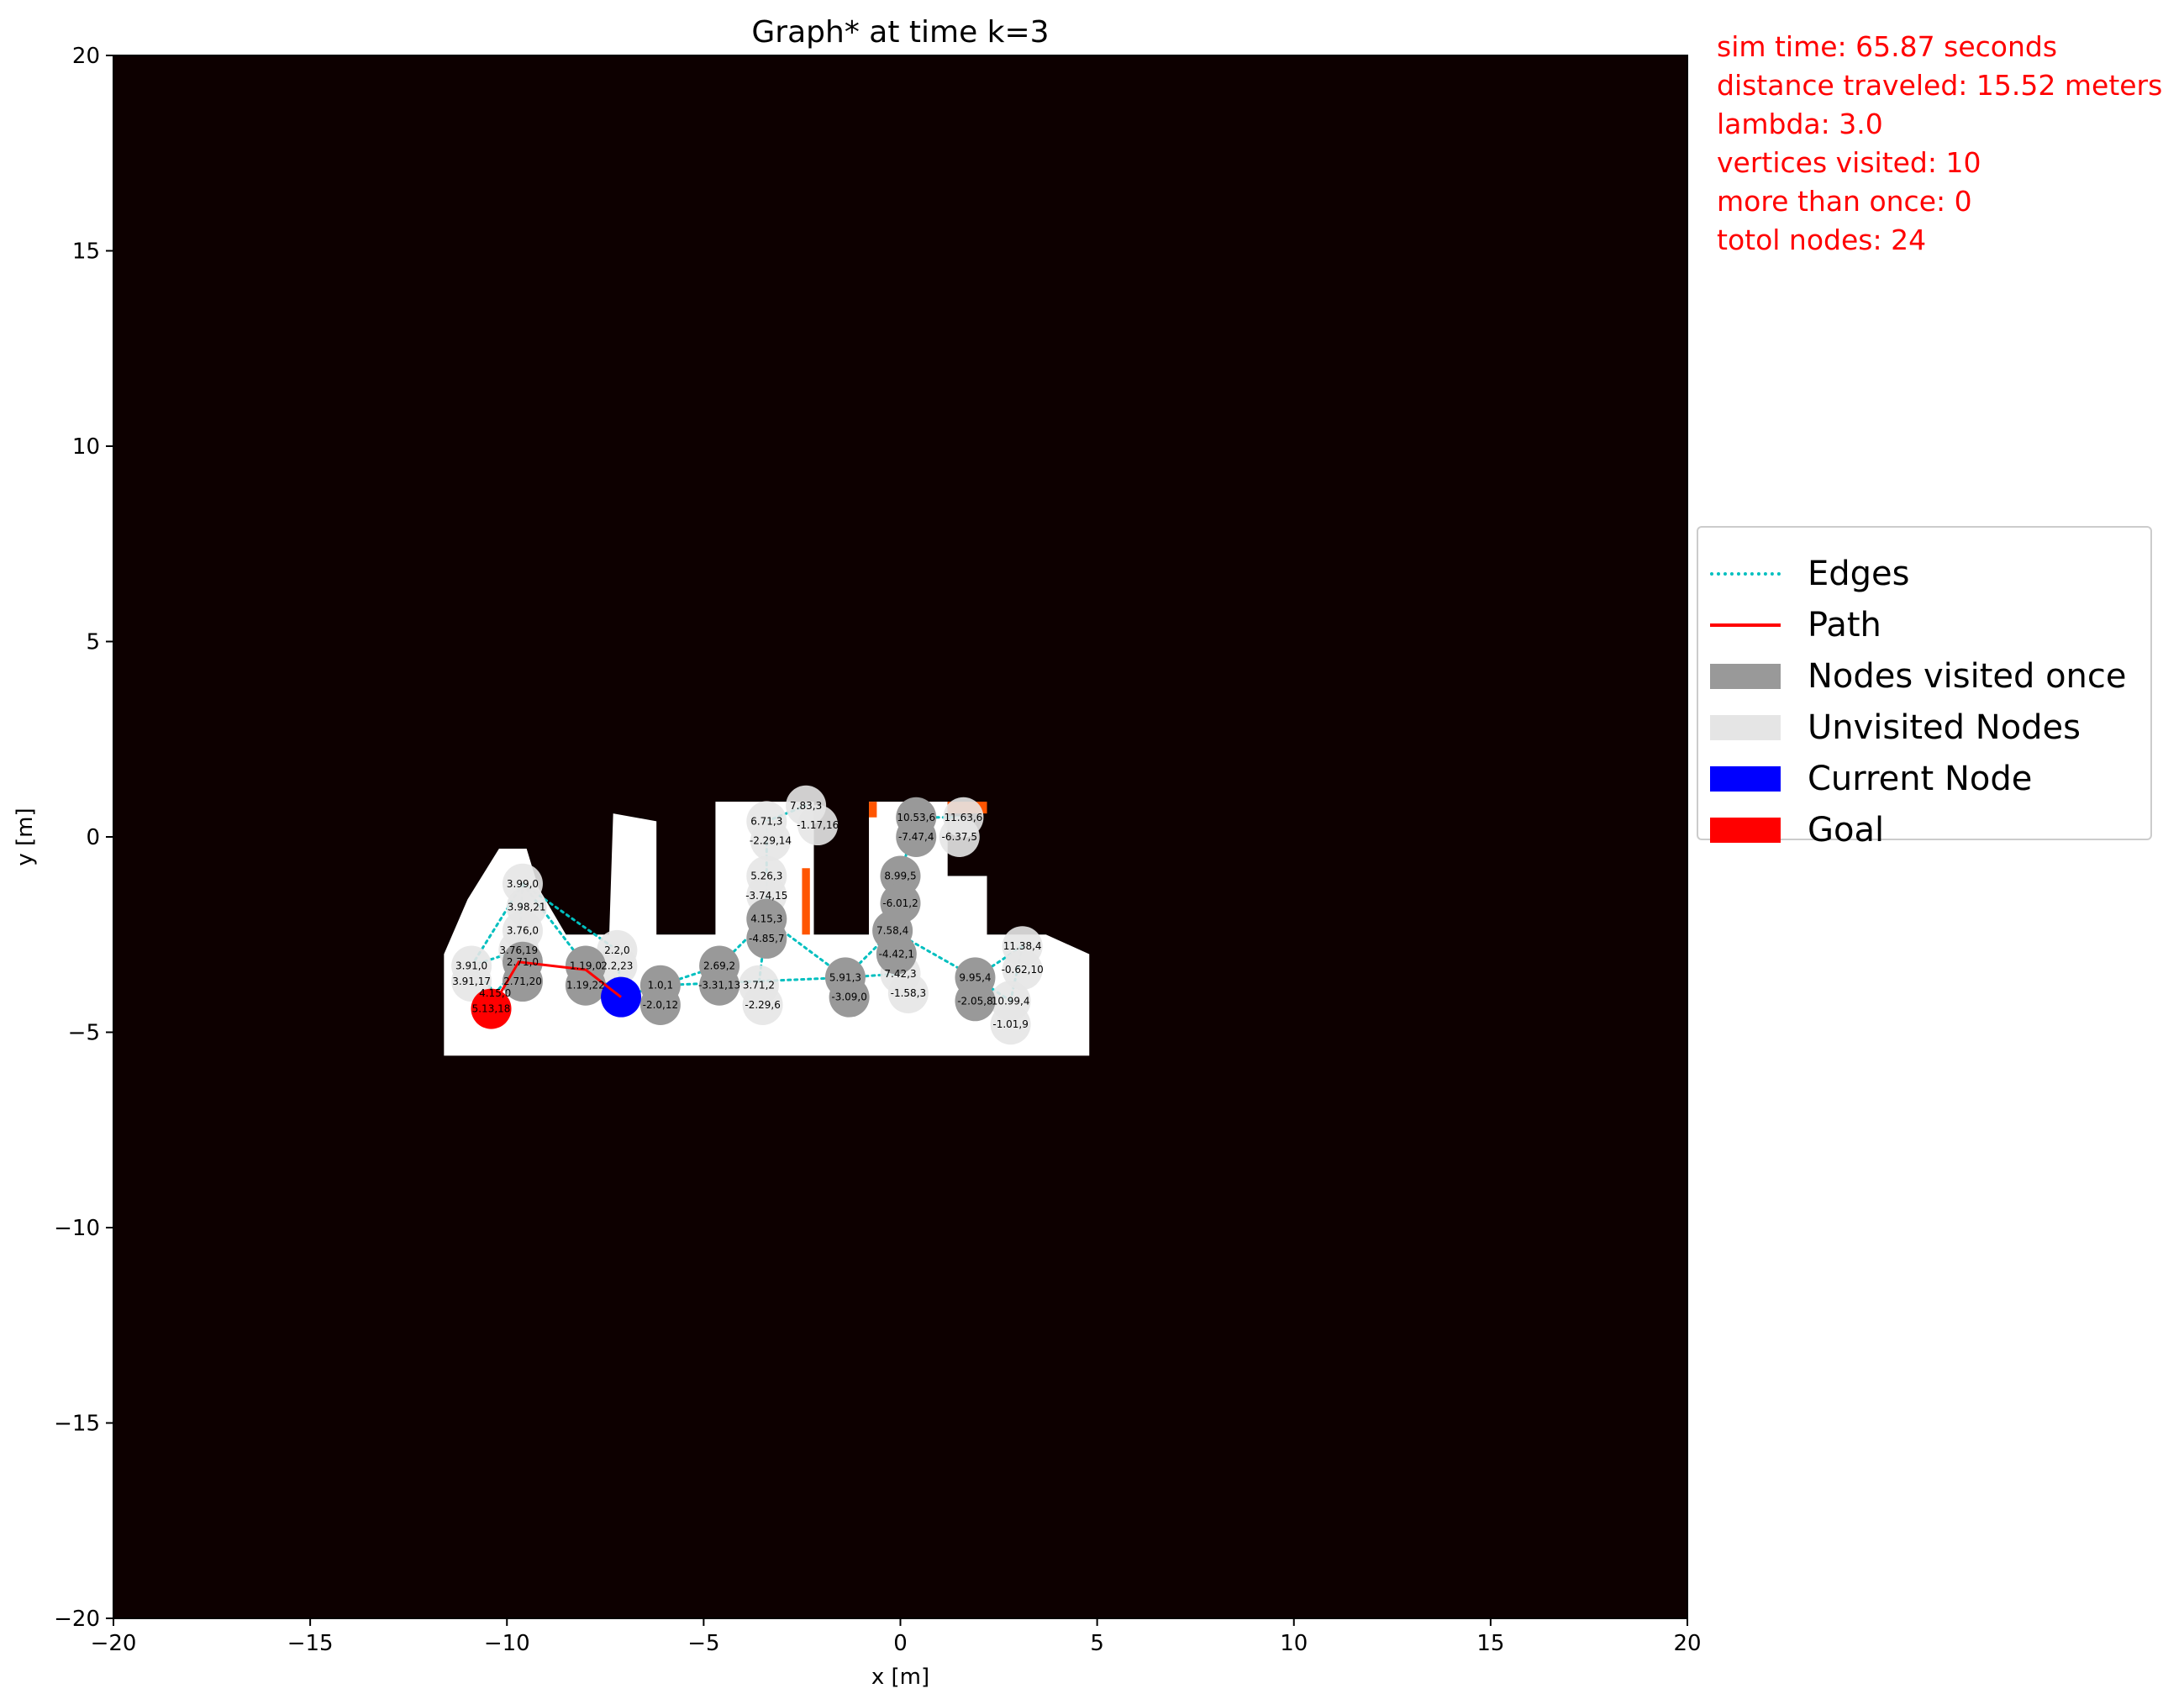  I want to click on node-label: 2.71,20, so click(522, 982).